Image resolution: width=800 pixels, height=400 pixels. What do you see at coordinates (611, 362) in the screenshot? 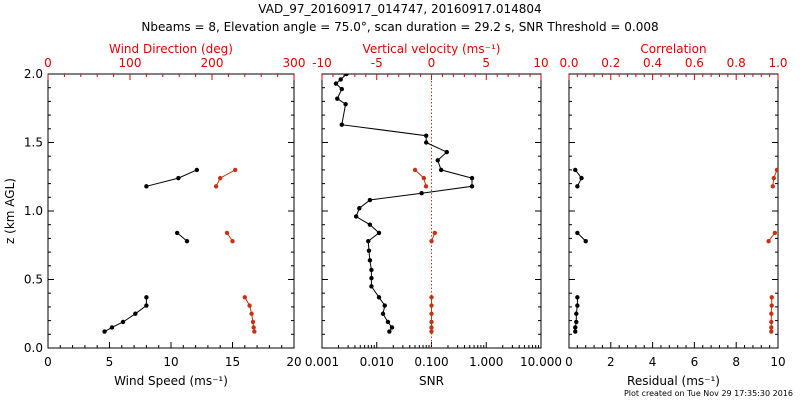
I see `x-tick-label: 2` at bounding box center [611, 362].